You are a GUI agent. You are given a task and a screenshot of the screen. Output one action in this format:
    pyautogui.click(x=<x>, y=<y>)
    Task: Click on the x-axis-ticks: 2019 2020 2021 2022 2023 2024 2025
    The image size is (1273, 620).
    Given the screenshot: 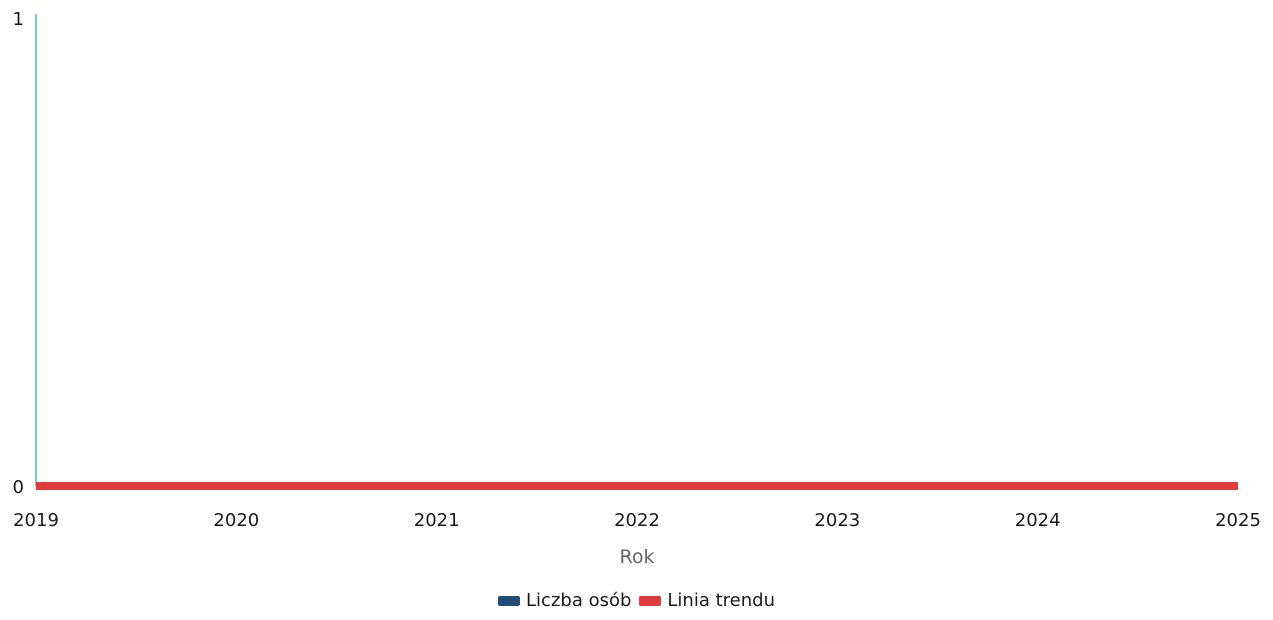 What is the action you would take?
    pyautogui.click(x=637, y=520)
    